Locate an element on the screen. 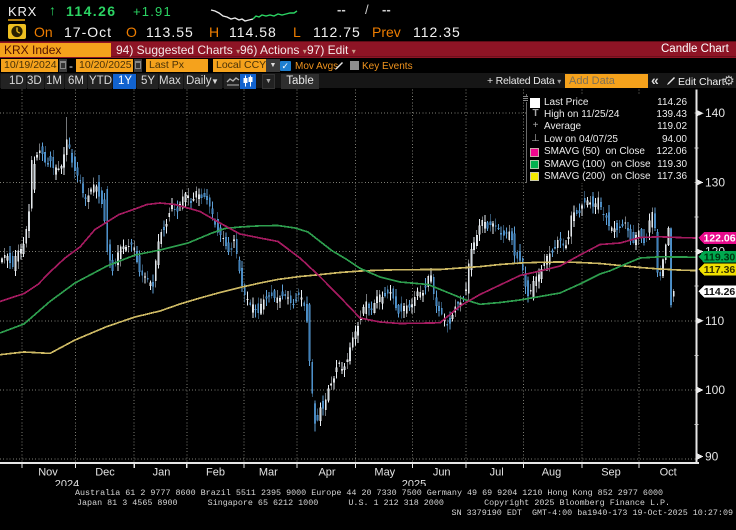 This screenshot has height=530, width=736. svg-text: Aug is located at coordinates (552, 473).